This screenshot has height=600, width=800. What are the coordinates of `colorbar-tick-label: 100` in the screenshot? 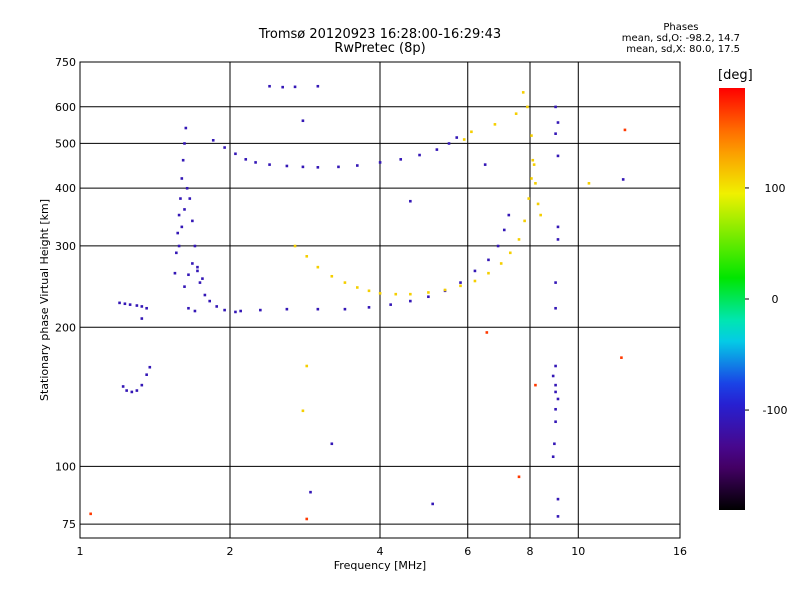 It's located at (775, 188).